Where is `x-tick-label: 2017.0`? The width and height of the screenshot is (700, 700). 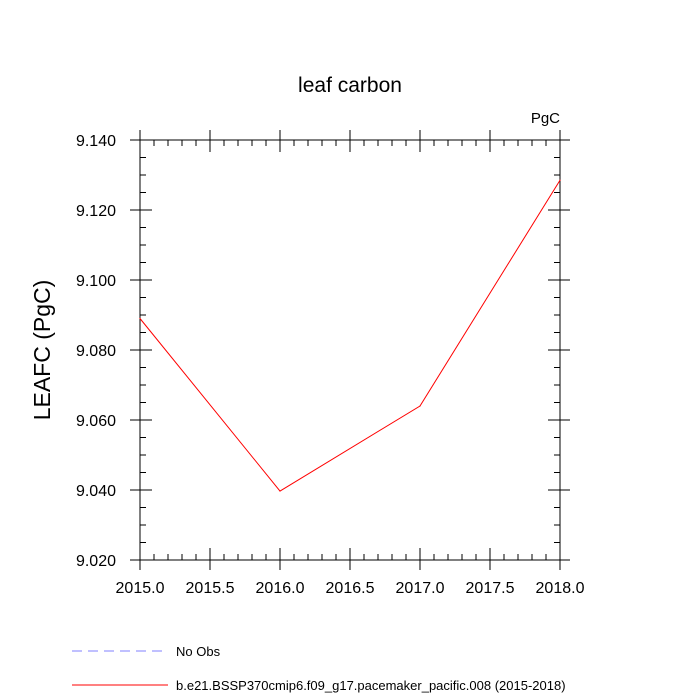 x-tick-label: 2017.0 is located at coordinates (420, 588).